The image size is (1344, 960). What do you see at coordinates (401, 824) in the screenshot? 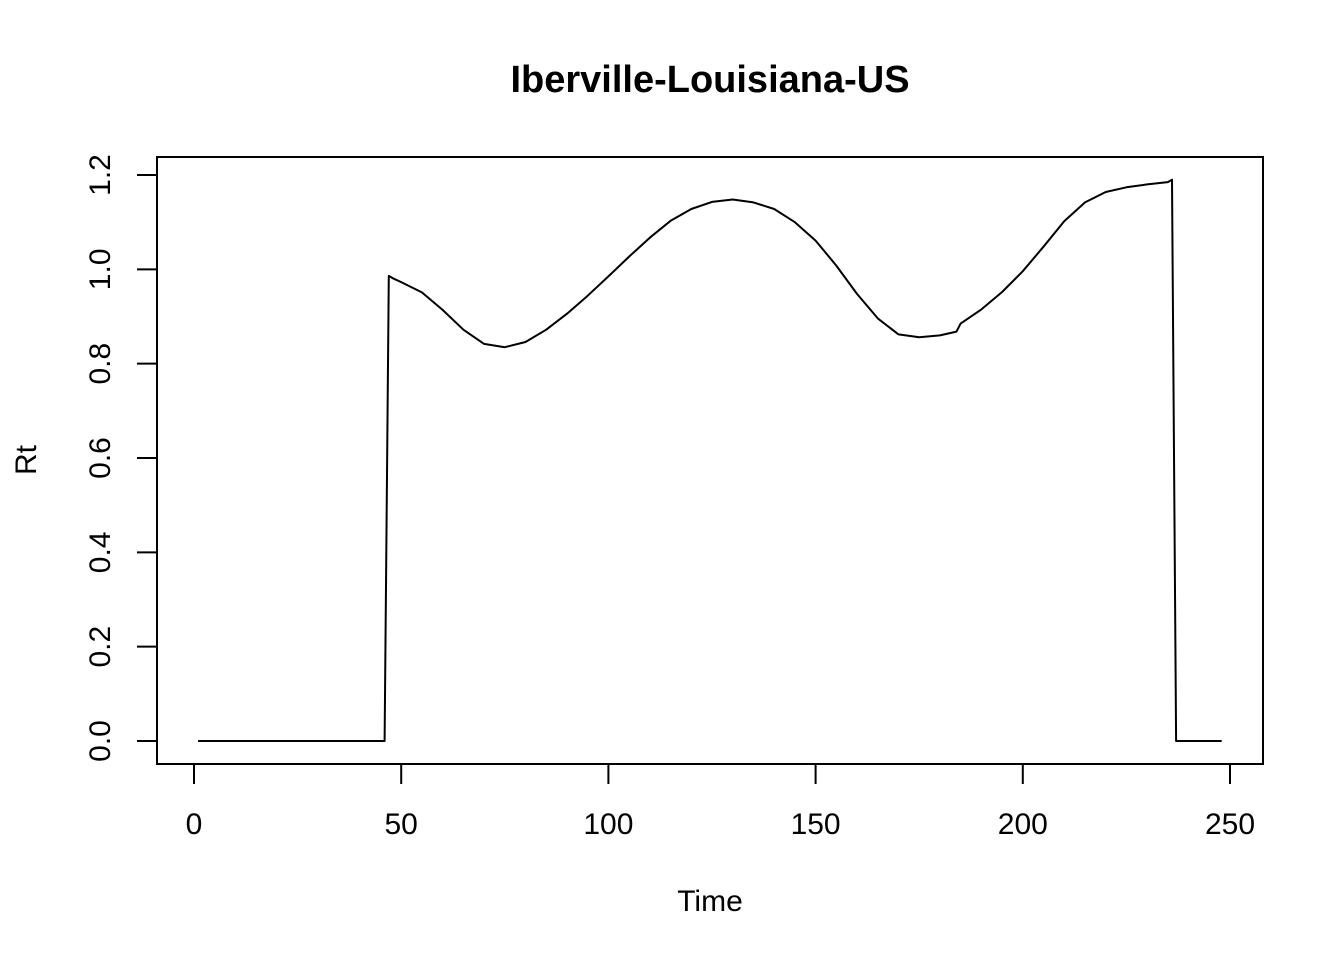
I see `x-tick-label: 50` at bounding box center [401, 824].